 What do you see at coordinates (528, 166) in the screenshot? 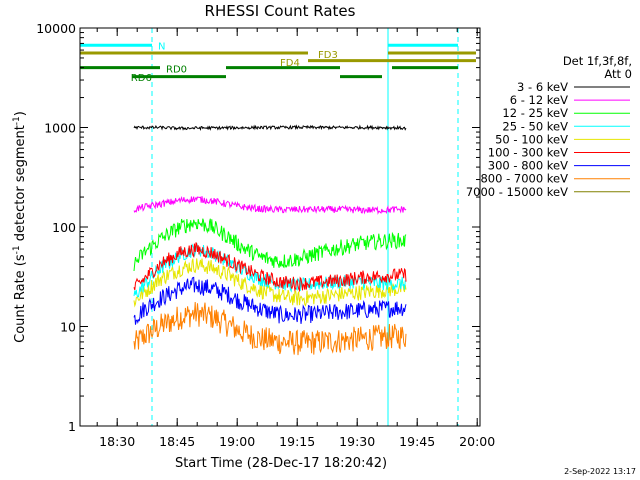
I see `legend-label-7: 300 - 800 keV` at bounding box center [528, 166].